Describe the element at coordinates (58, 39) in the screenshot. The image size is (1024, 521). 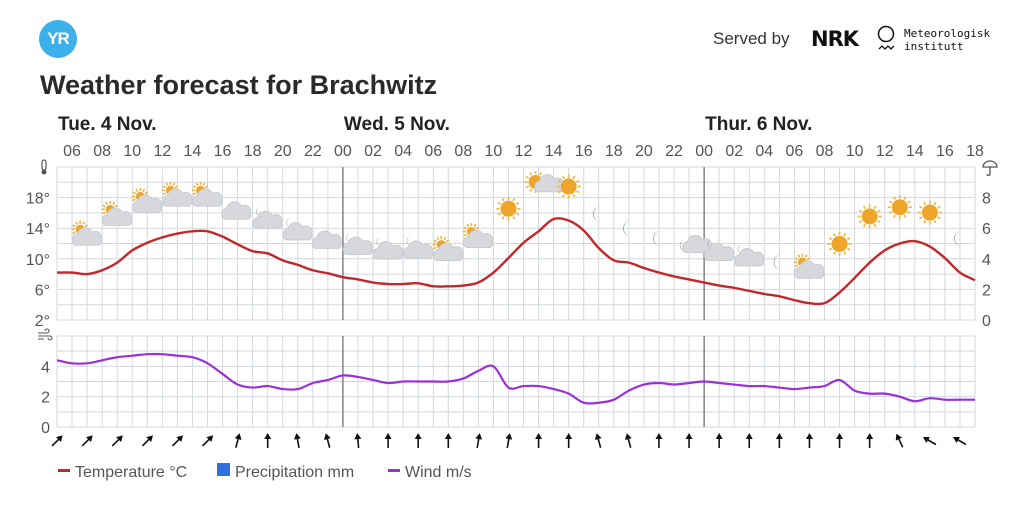
I see `yr-logo: YR` at that location.